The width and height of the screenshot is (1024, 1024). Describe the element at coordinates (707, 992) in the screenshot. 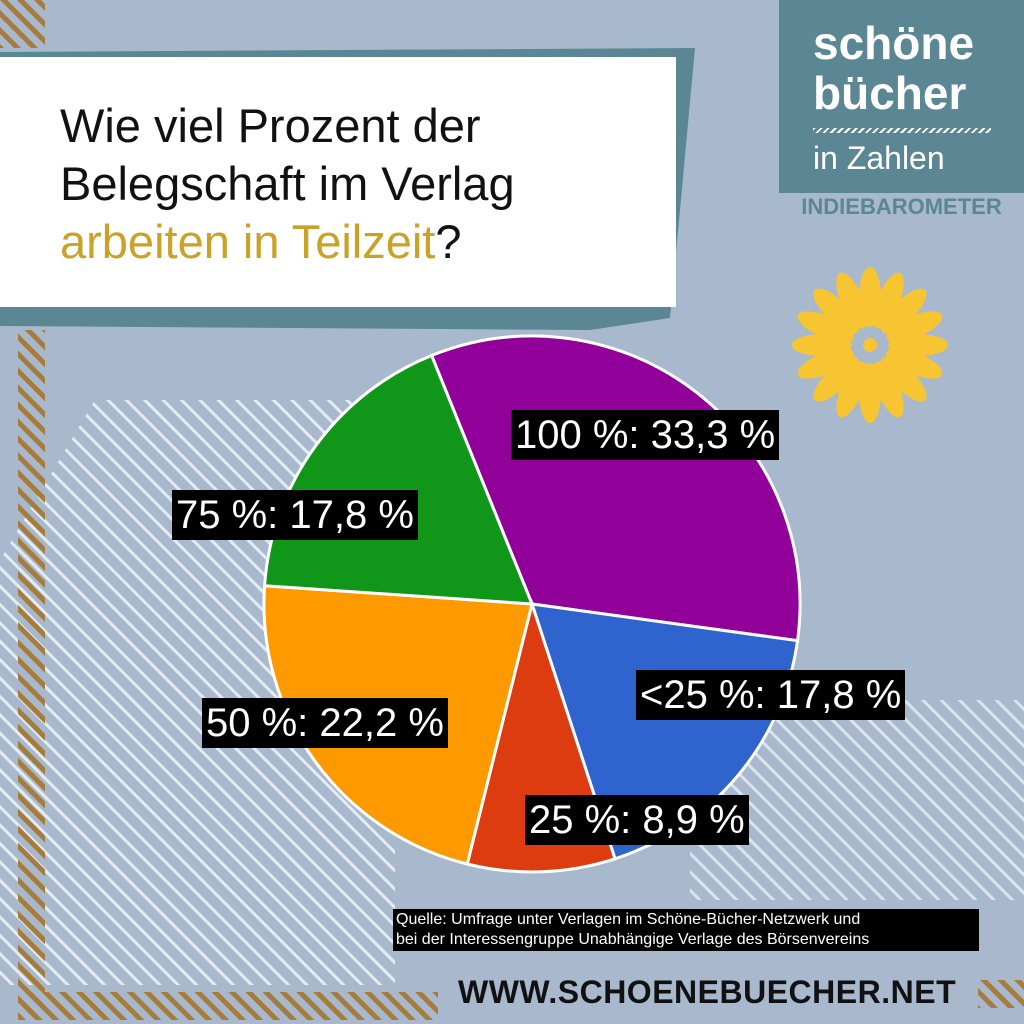

I see `website-url: WWW.SCHOENEBUECHER.NET` at that location.